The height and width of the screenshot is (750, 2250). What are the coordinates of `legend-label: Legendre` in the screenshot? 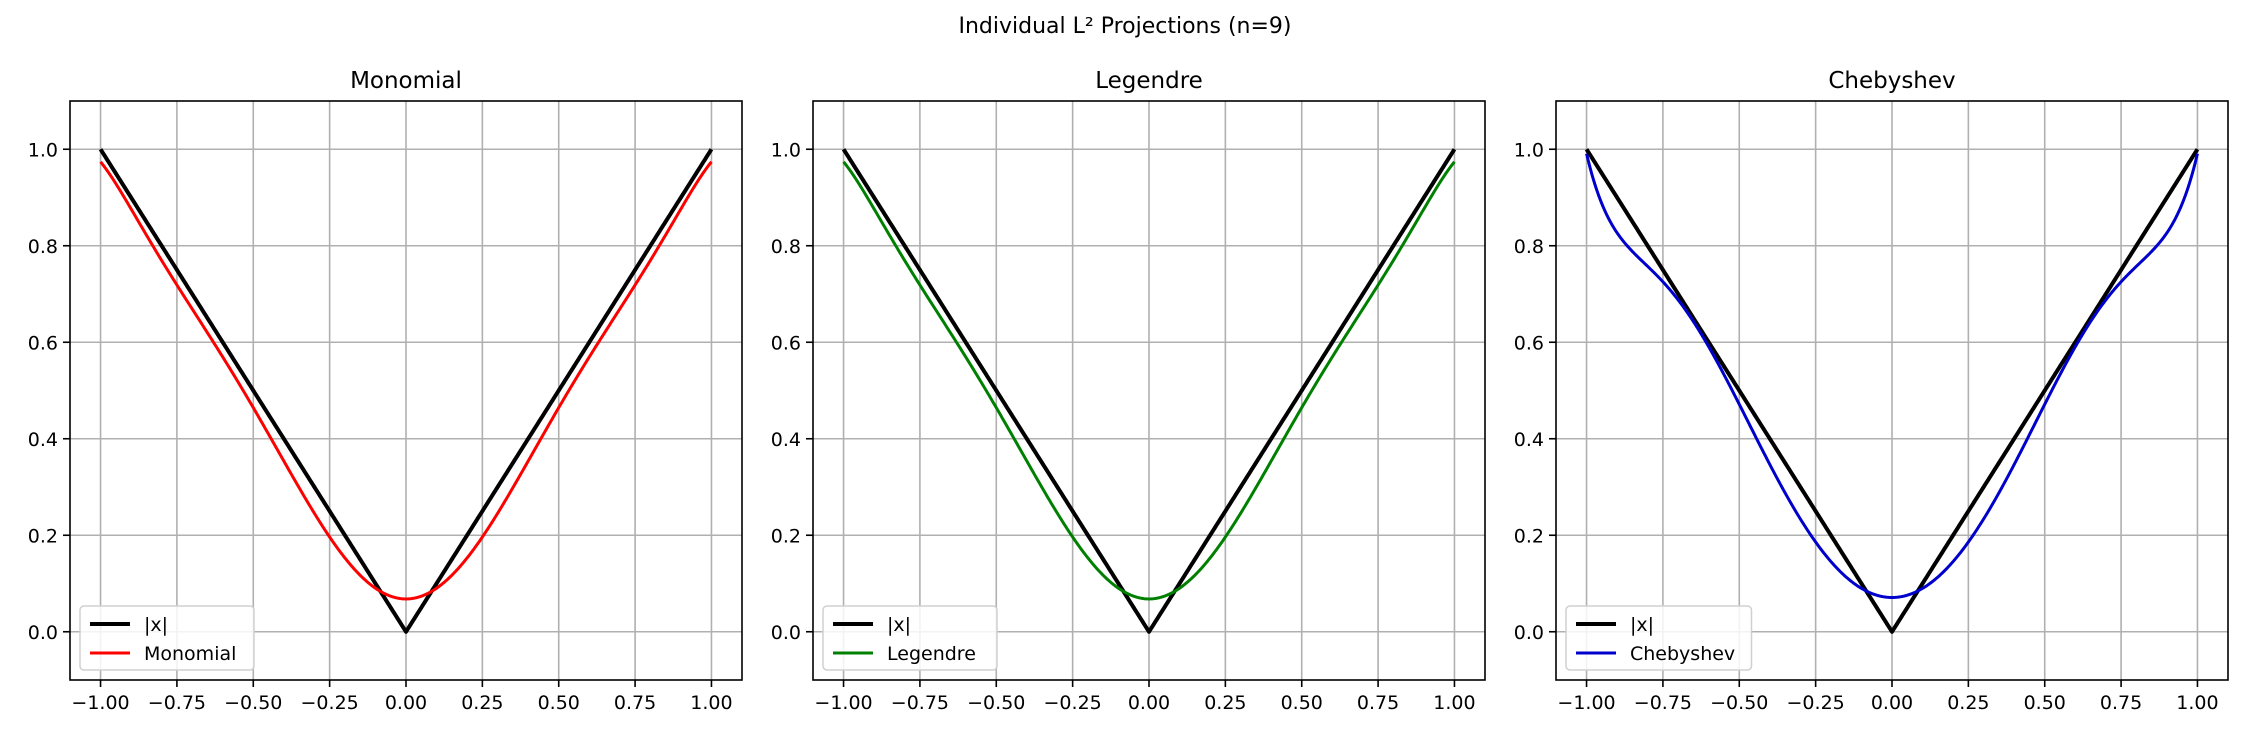 It's located at (931, 654).